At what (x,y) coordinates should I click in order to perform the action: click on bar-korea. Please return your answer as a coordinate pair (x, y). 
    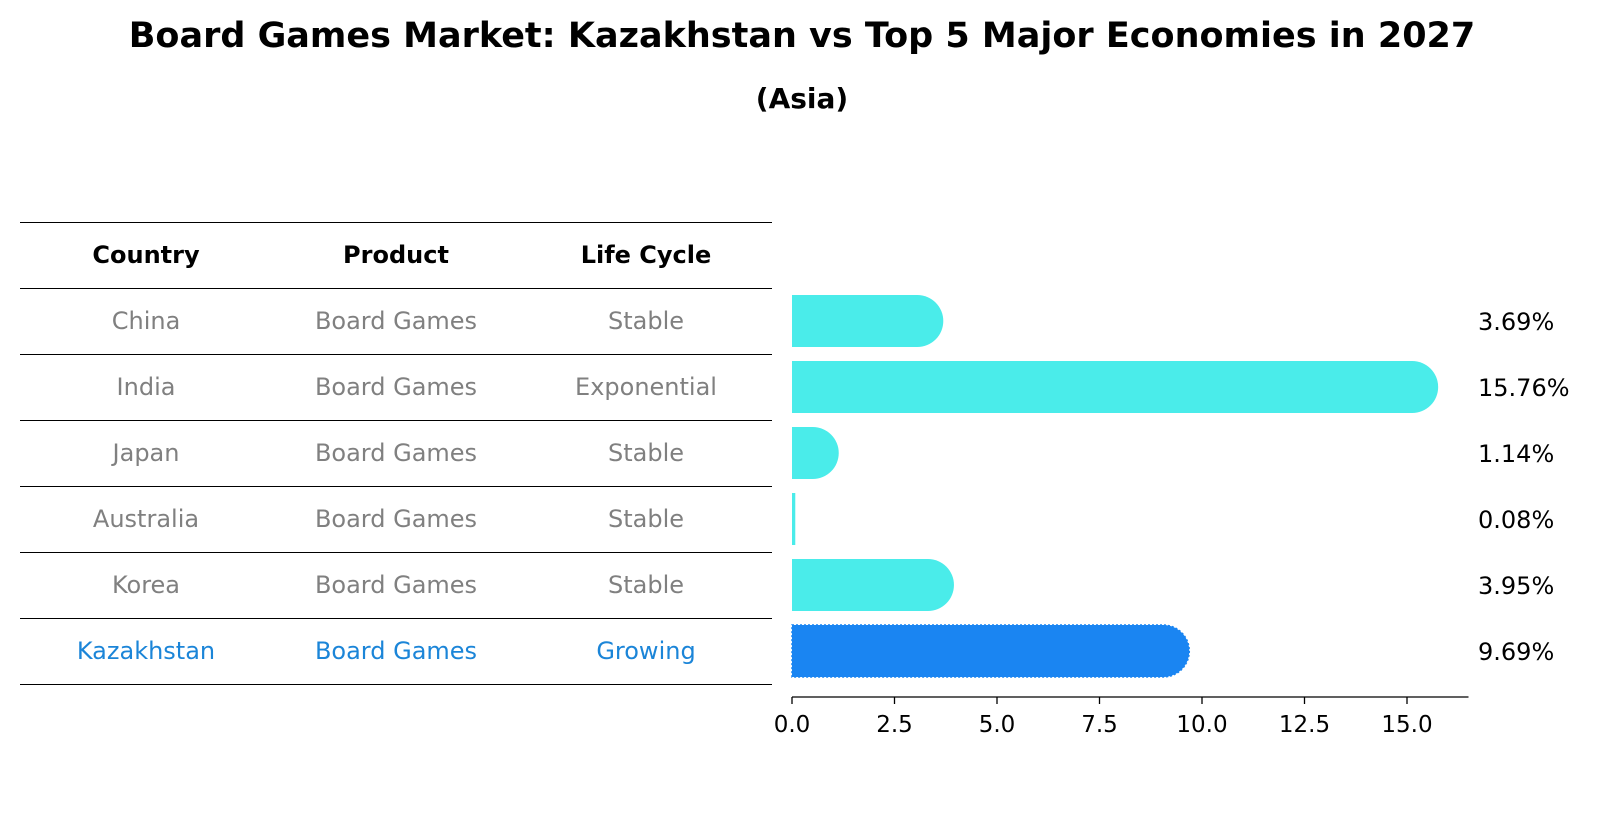
    Looking at the image, I should click on (873, 585).